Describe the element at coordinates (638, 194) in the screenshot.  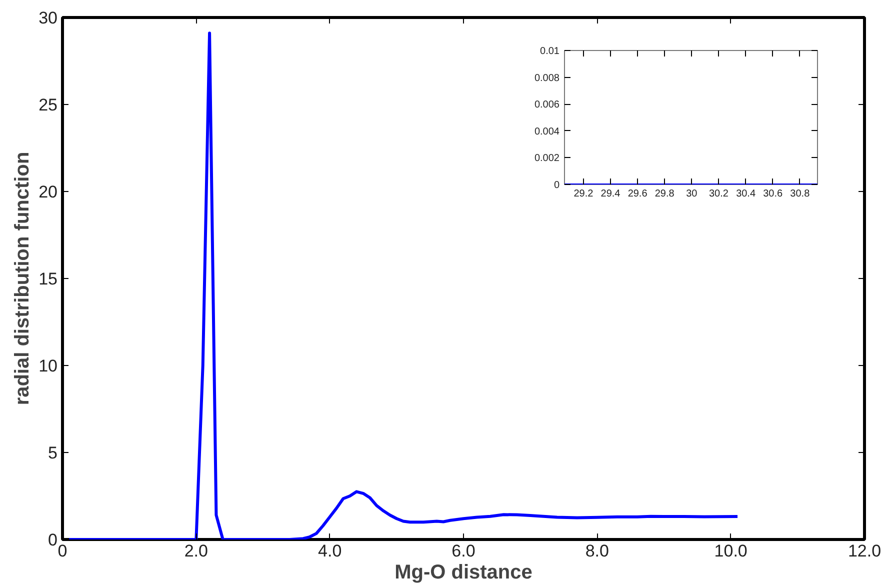
I see `x-tick-label: 29.6` at that location.